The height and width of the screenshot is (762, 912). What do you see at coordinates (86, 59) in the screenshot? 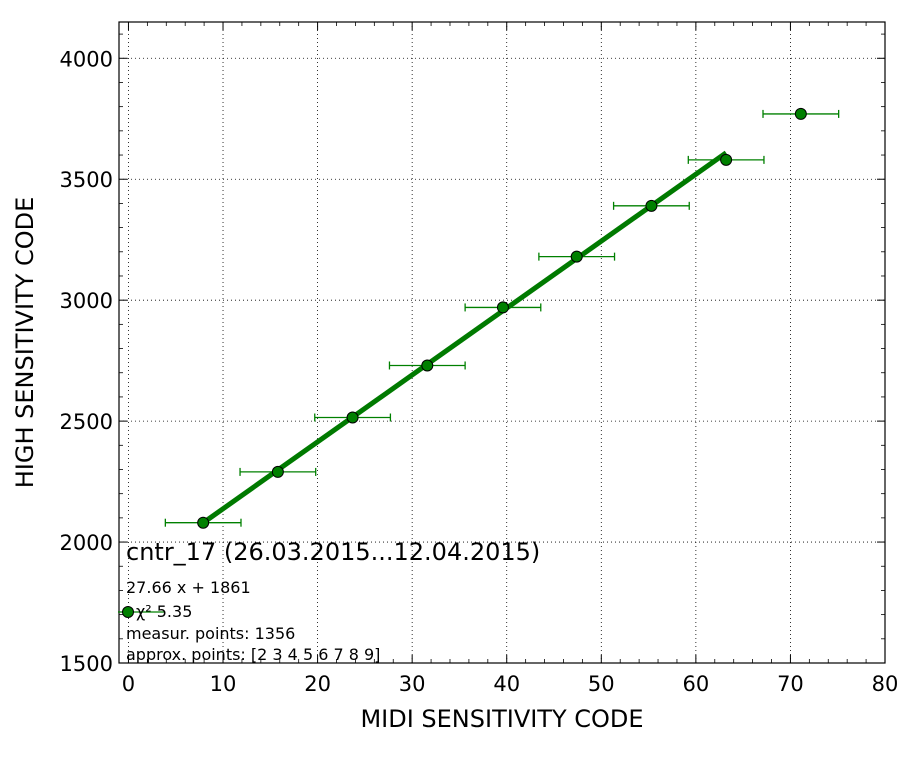
I see `y-tick-label: 4000` at bounding box center [86, 59].